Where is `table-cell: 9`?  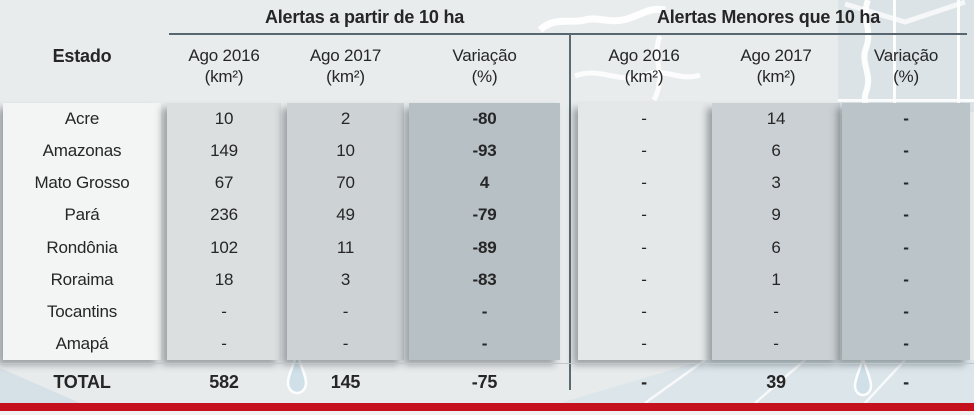
table-cell: 9 is located at coordinates (776, 215).